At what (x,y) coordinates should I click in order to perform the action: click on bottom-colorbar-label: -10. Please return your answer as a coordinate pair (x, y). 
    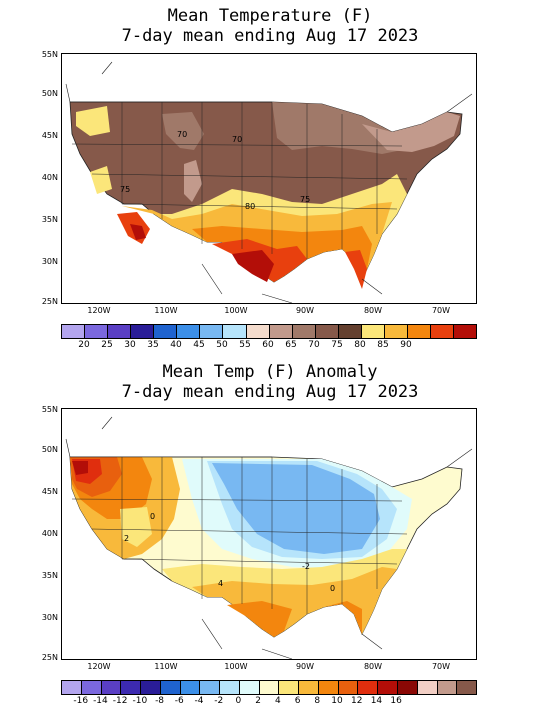
    Looking at the image, I should click on (140, 701).